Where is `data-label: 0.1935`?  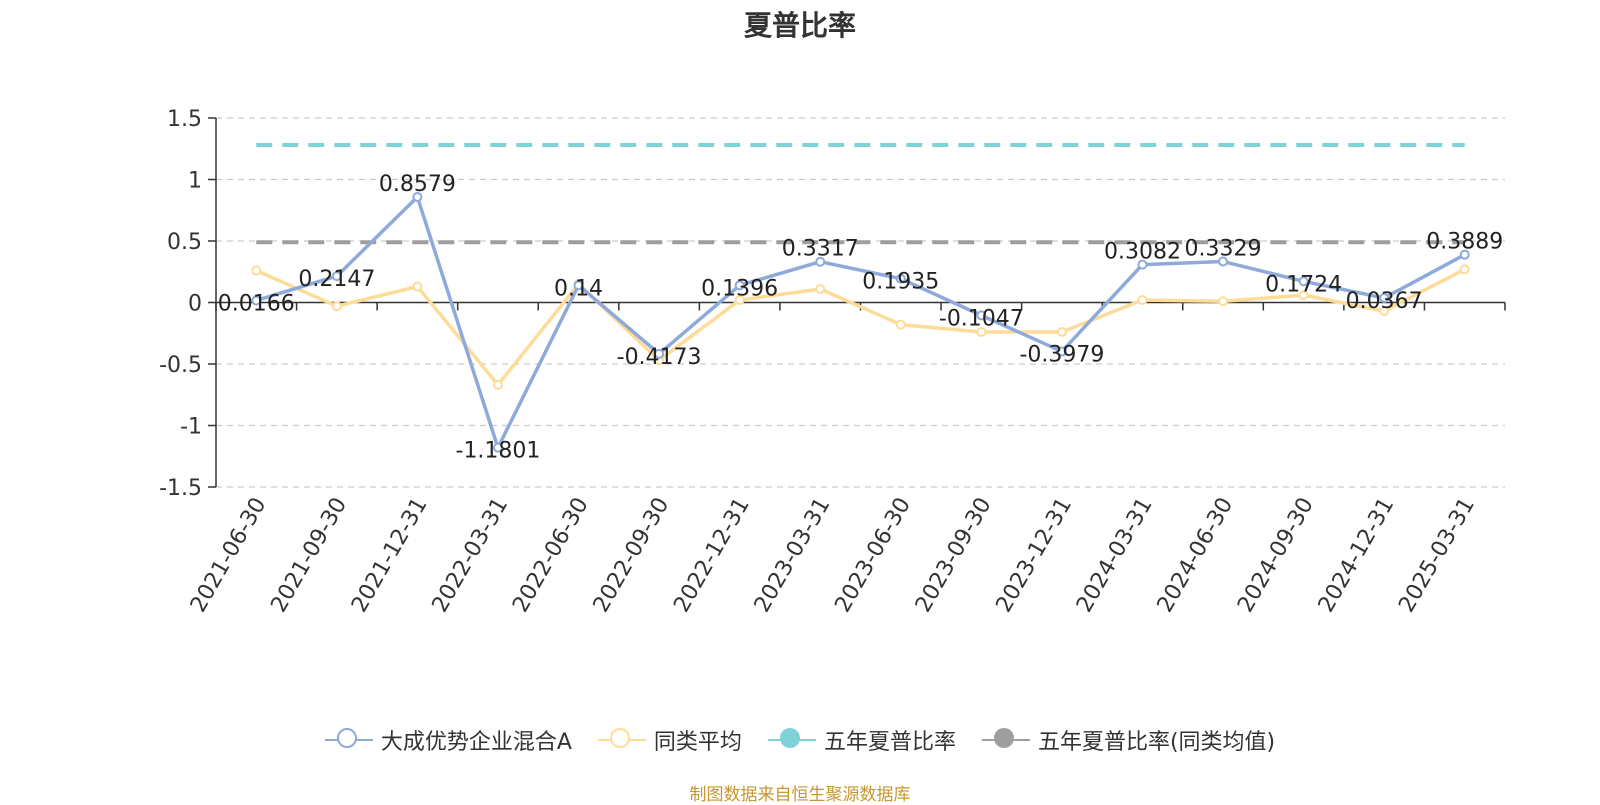
data-label: 0.1935 is located at coordinates (900, 282).